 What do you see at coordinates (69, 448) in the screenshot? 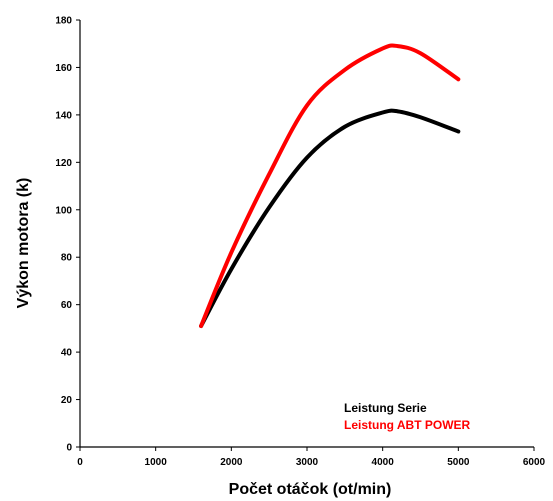
I see `y-tick-label: 0` at bounding box center [69, 448].